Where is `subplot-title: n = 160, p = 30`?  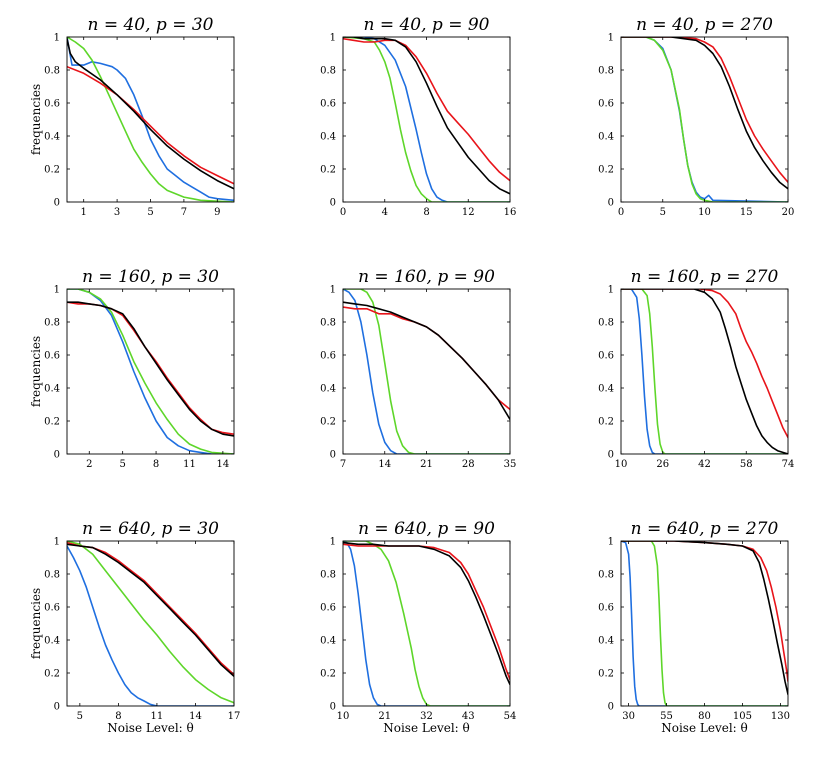 subplot-title: n = 160, p = 30 is located at coordinates (150, 277).